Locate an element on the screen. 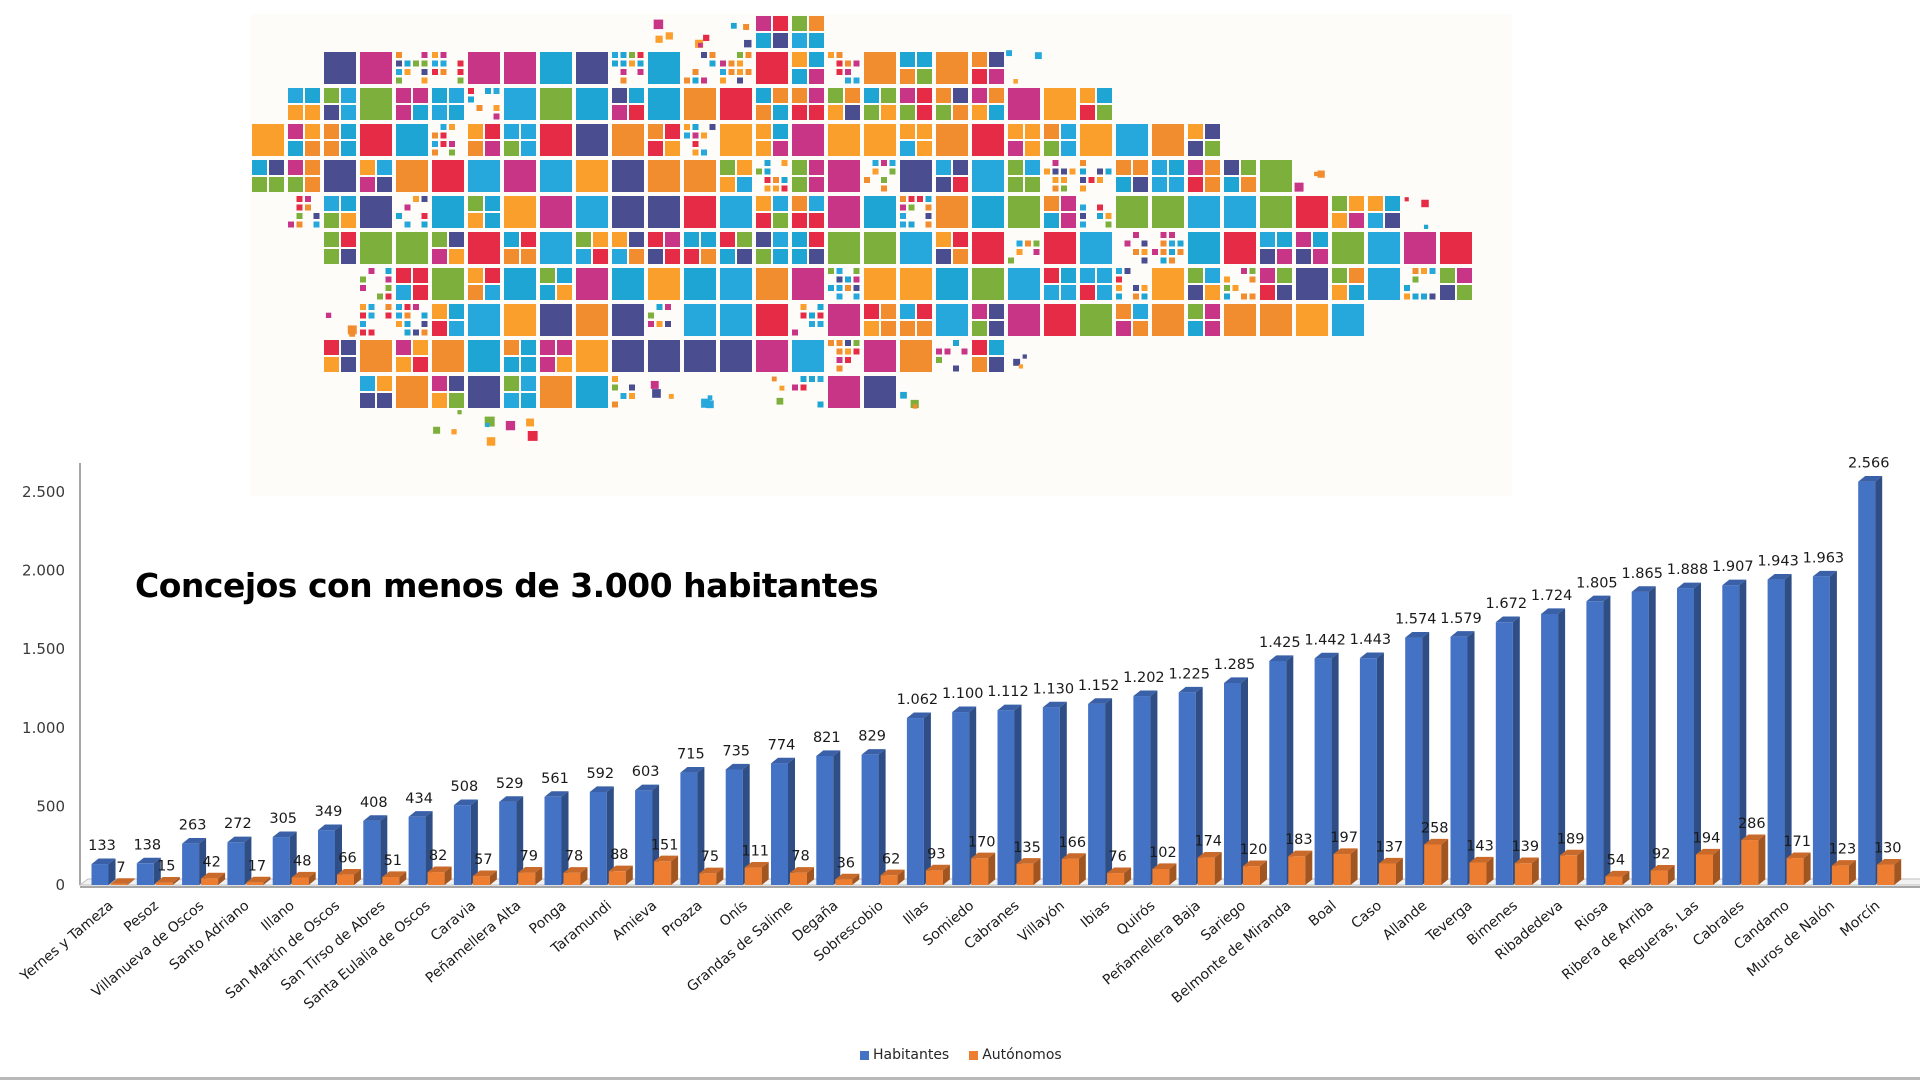  category-label: Illas is located at coordinates (916, 913).